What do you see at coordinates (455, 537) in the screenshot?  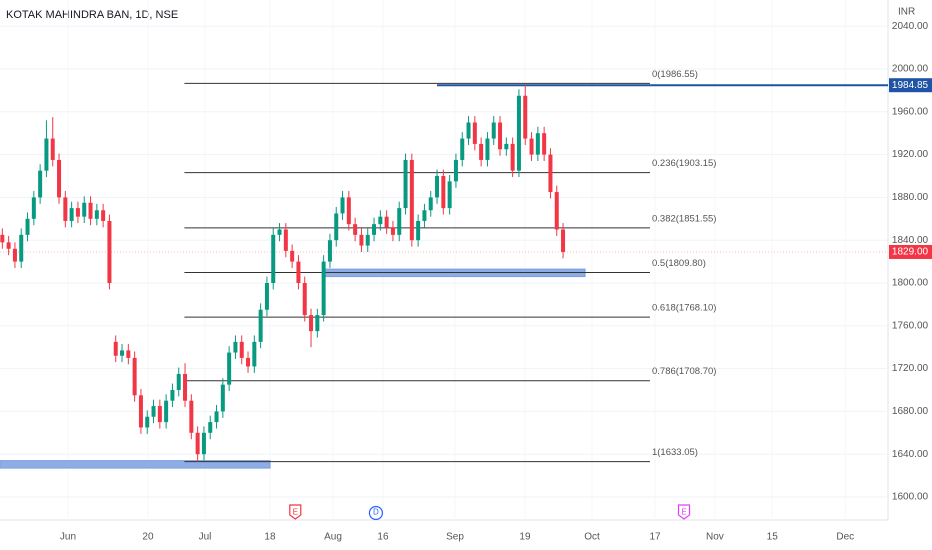 I see `x-tick-label: Sep` at bounding box center [455, 537].